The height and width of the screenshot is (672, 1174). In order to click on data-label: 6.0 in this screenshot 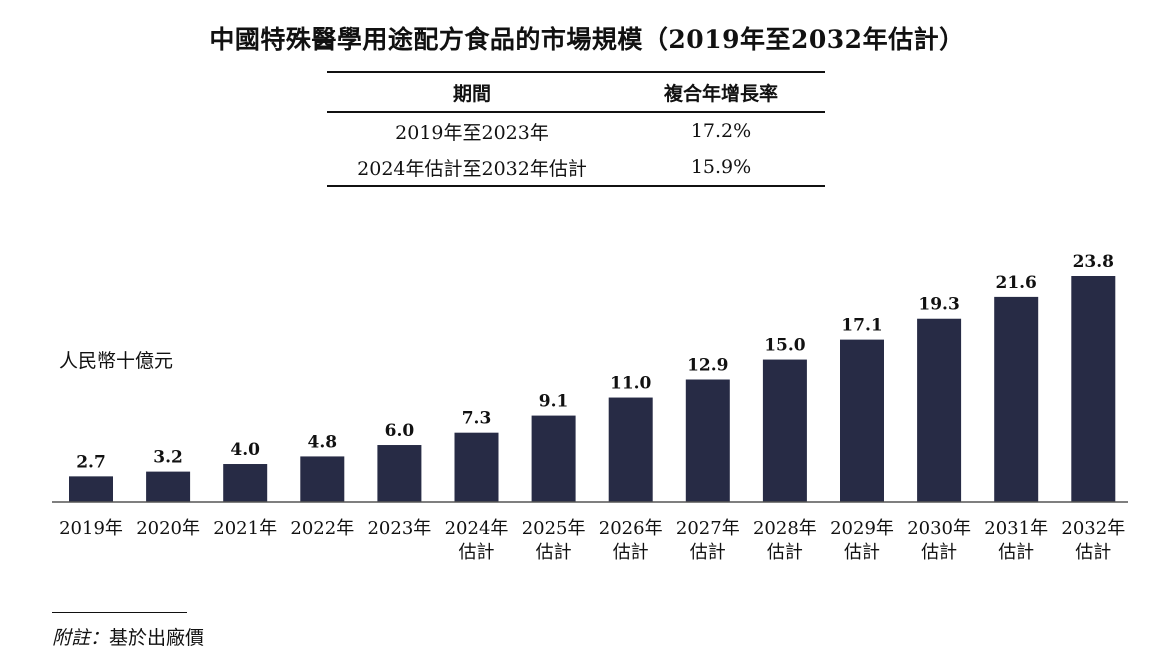, I will do `click(400, 431)`.